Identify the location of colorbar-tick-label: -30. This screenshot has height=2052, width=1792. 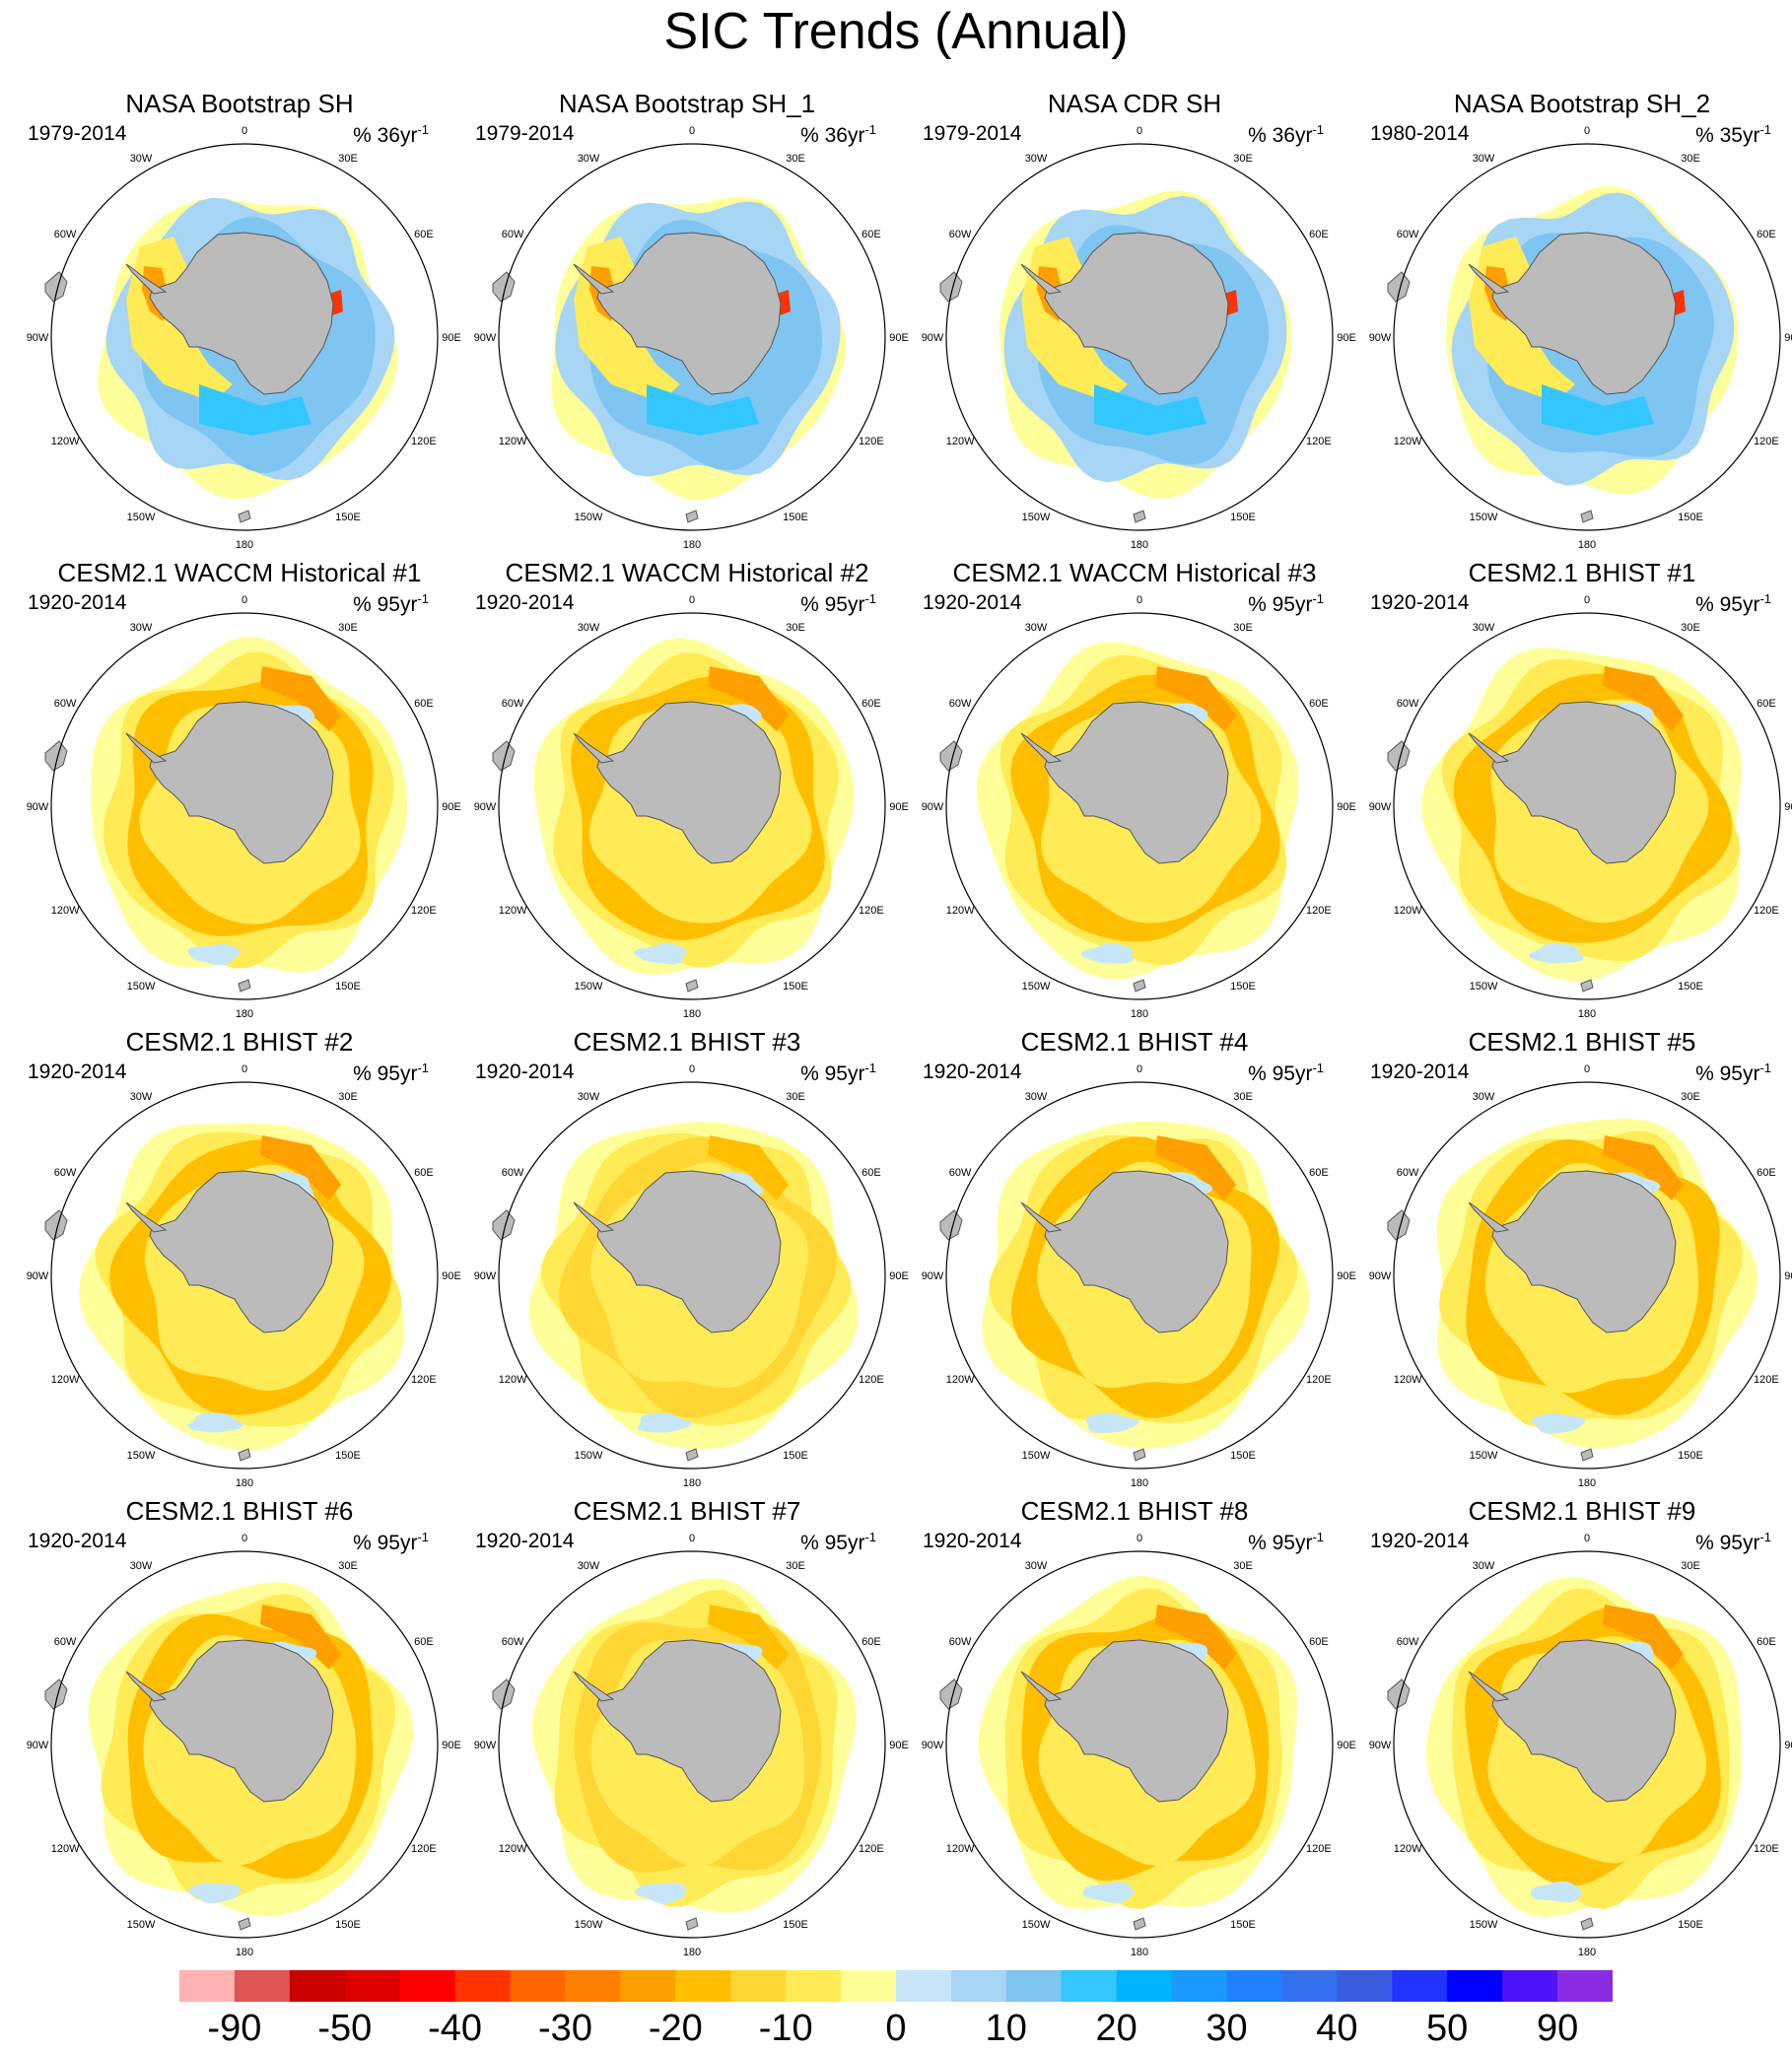
(565, 2028).